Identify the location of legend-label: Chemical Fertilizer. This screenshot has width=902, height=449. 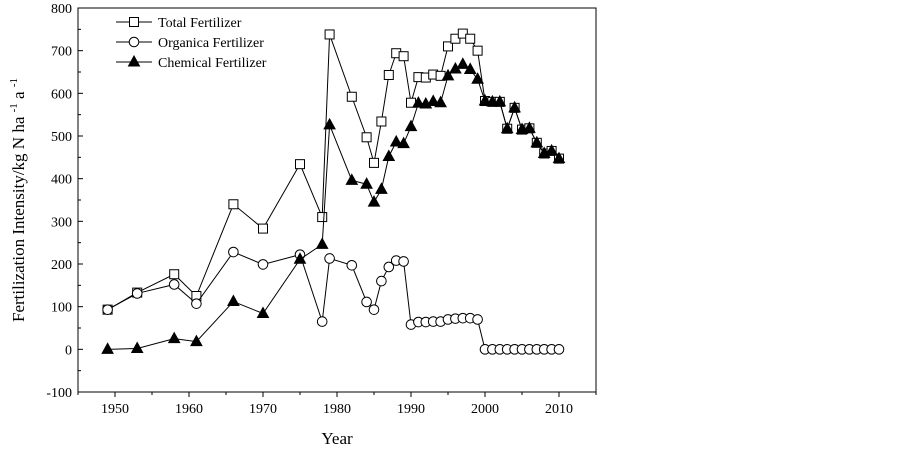
(212, 63).